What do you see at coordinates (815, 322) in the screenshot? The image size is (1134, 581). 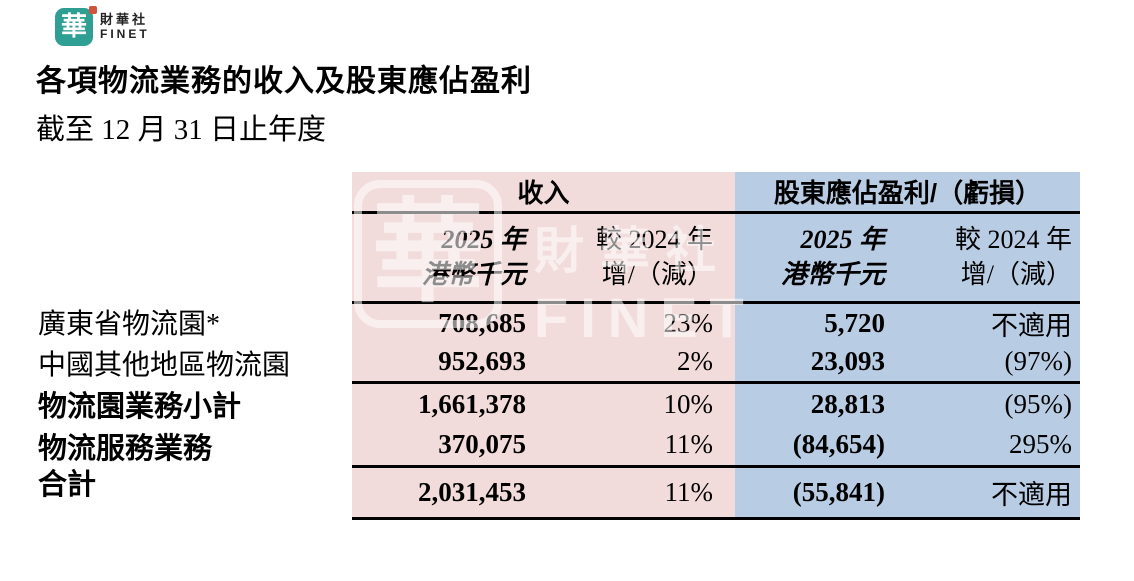 I see `profit-cell: 5,720` at bounding box center [815, 322].